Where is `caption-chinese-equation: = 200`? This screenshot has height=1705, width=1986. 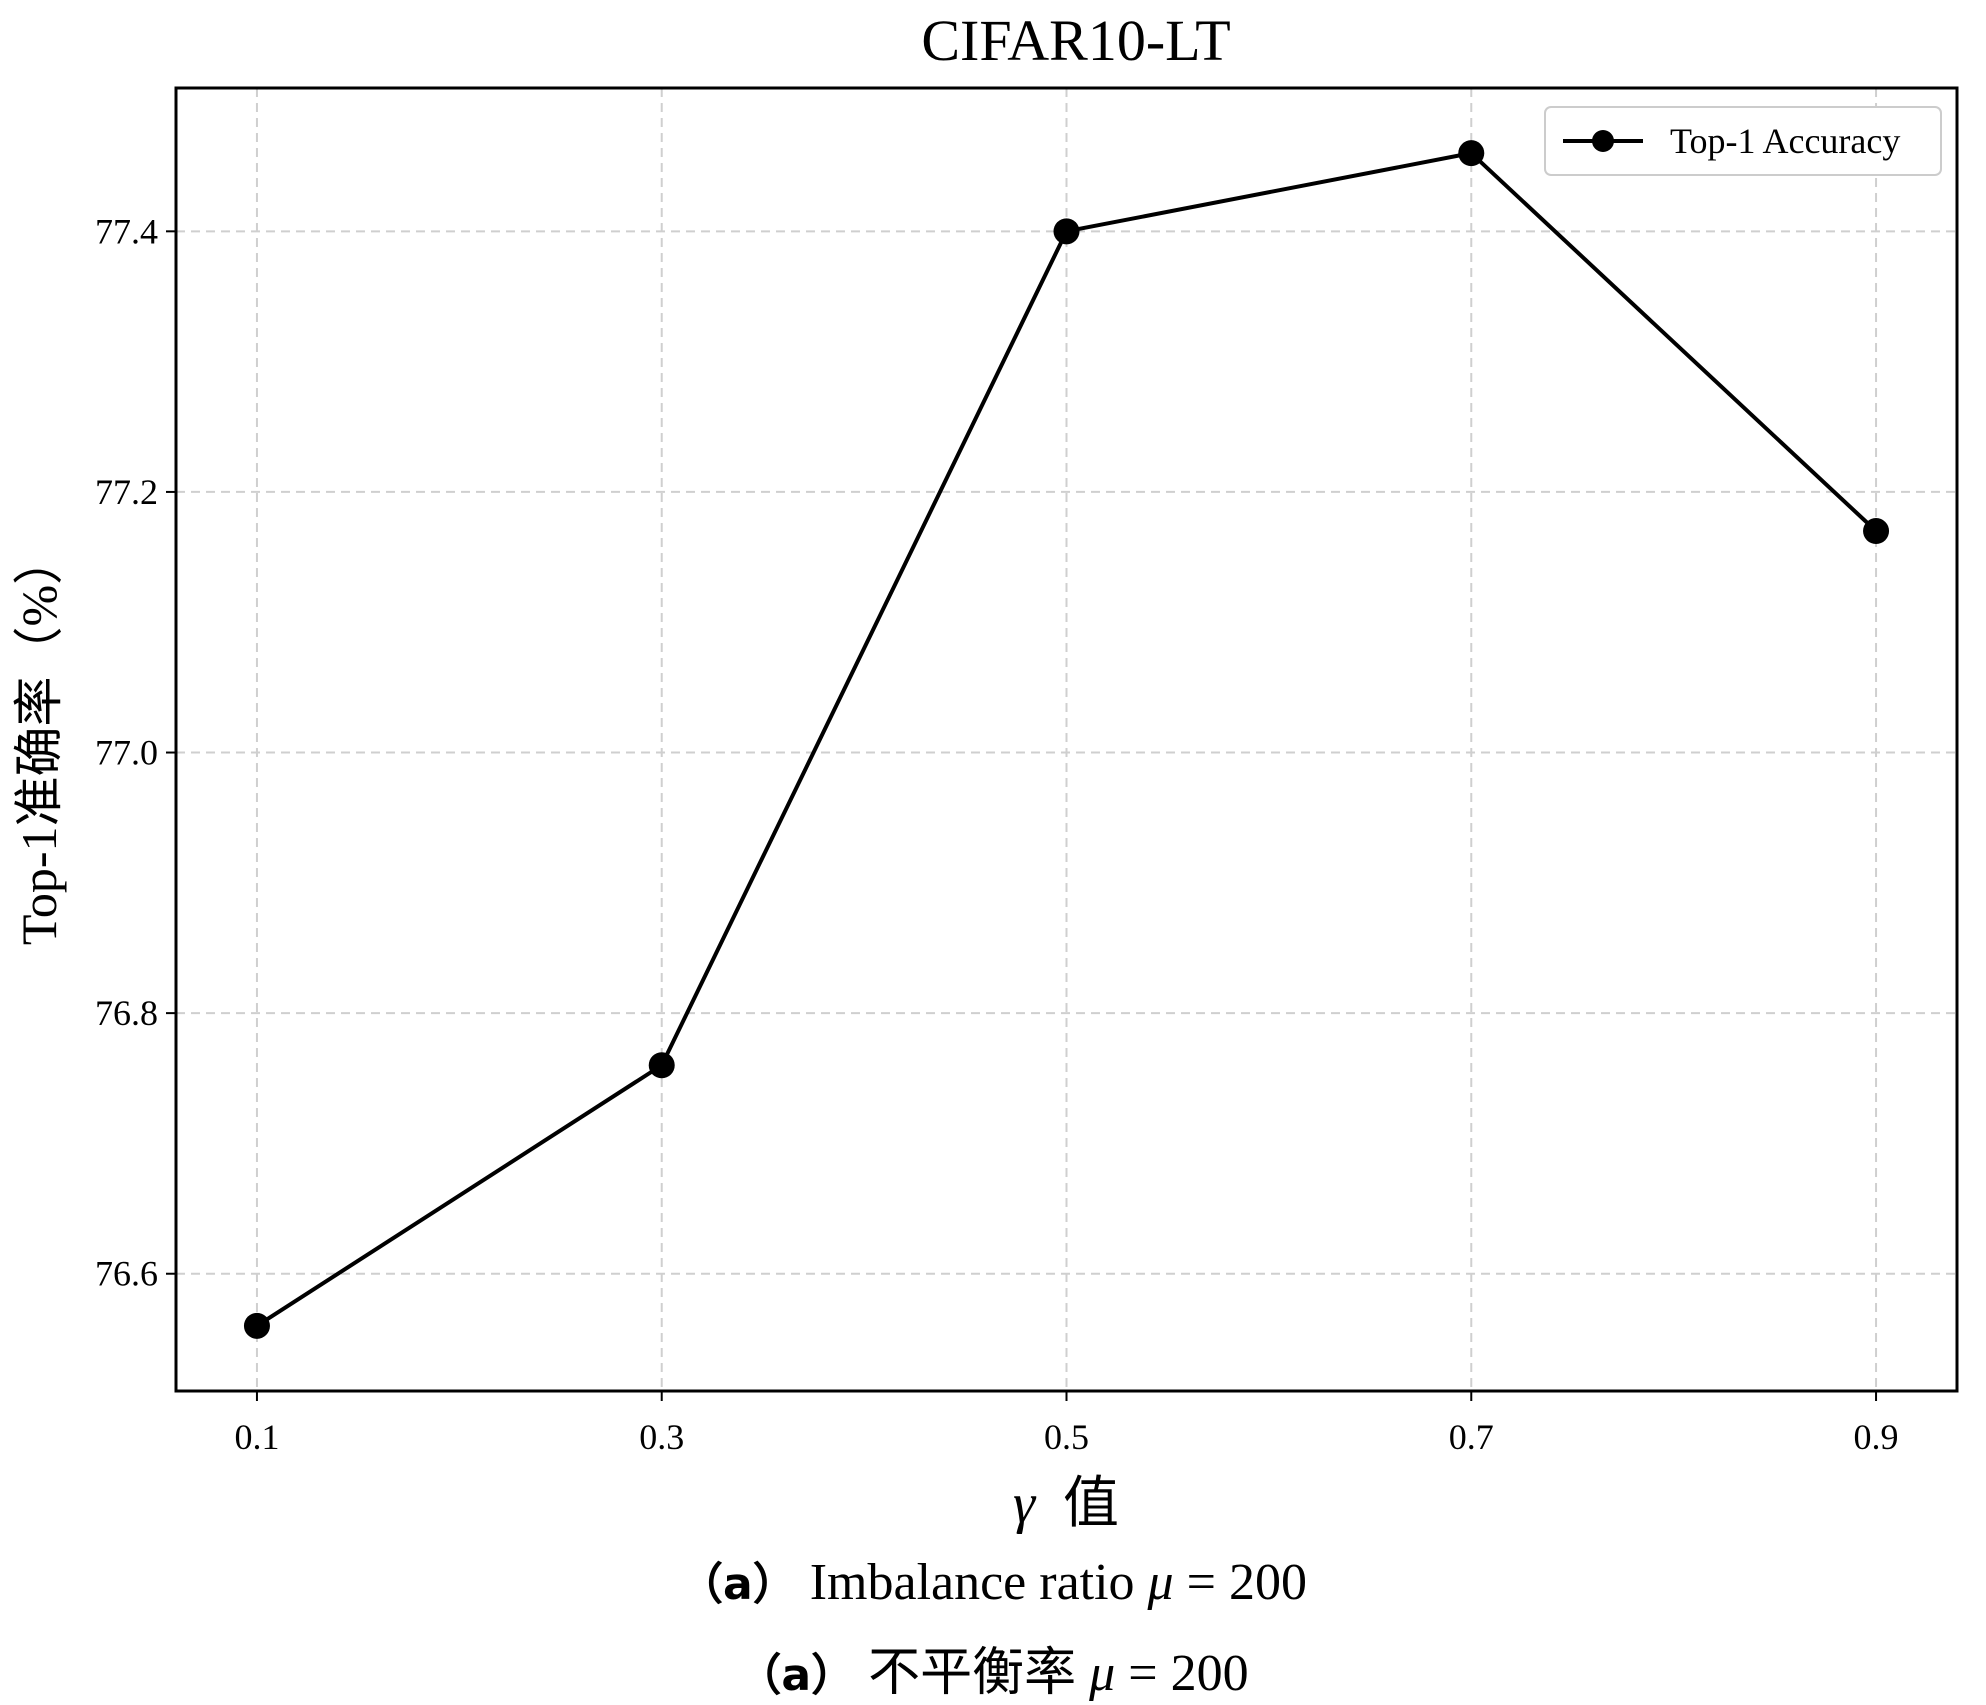
caption-chinese-equation: = 200 is located at coordinates (1188, 1673).